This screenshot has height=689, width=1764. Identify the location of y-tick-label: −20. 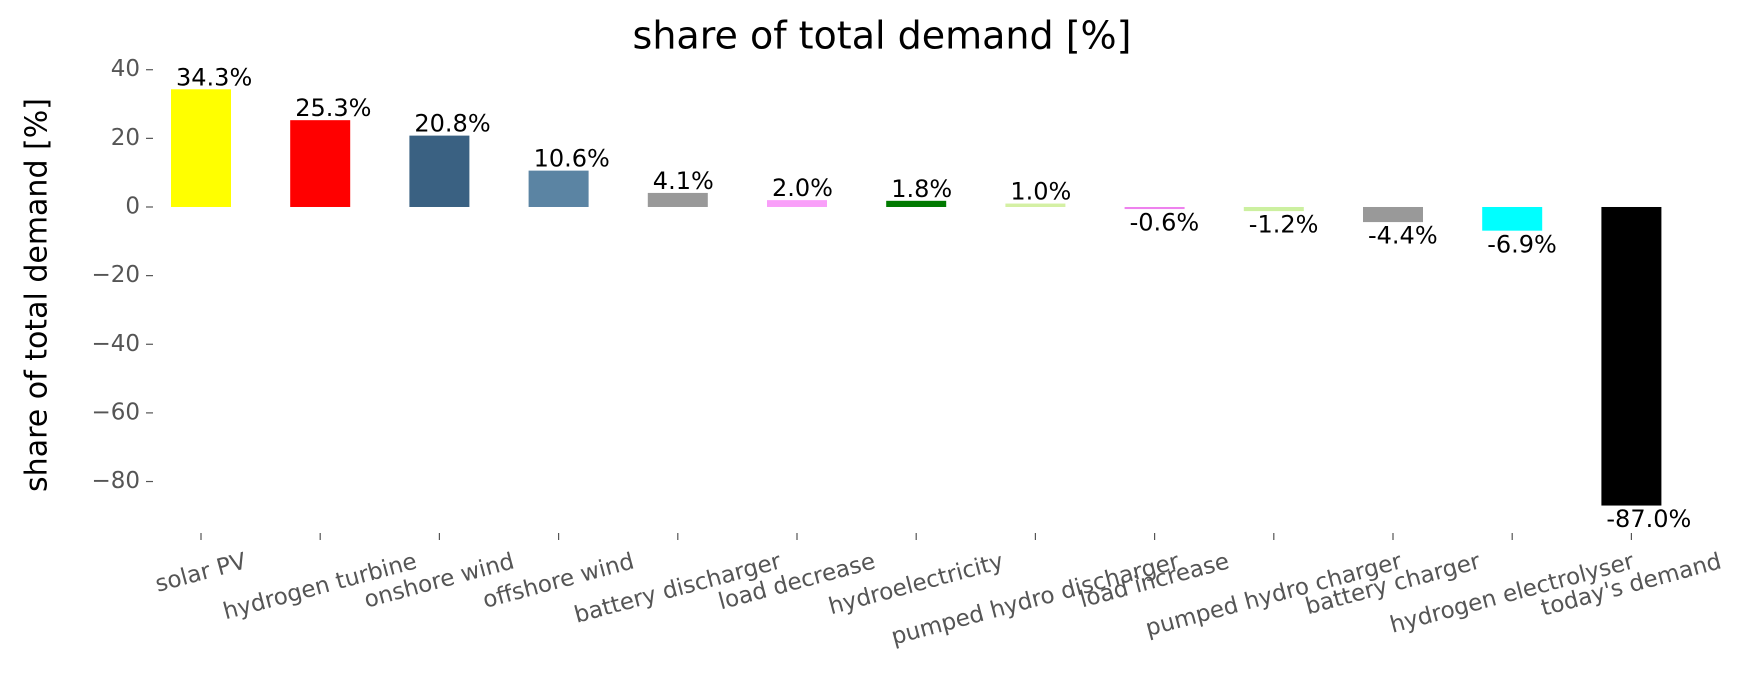
(115, 275).